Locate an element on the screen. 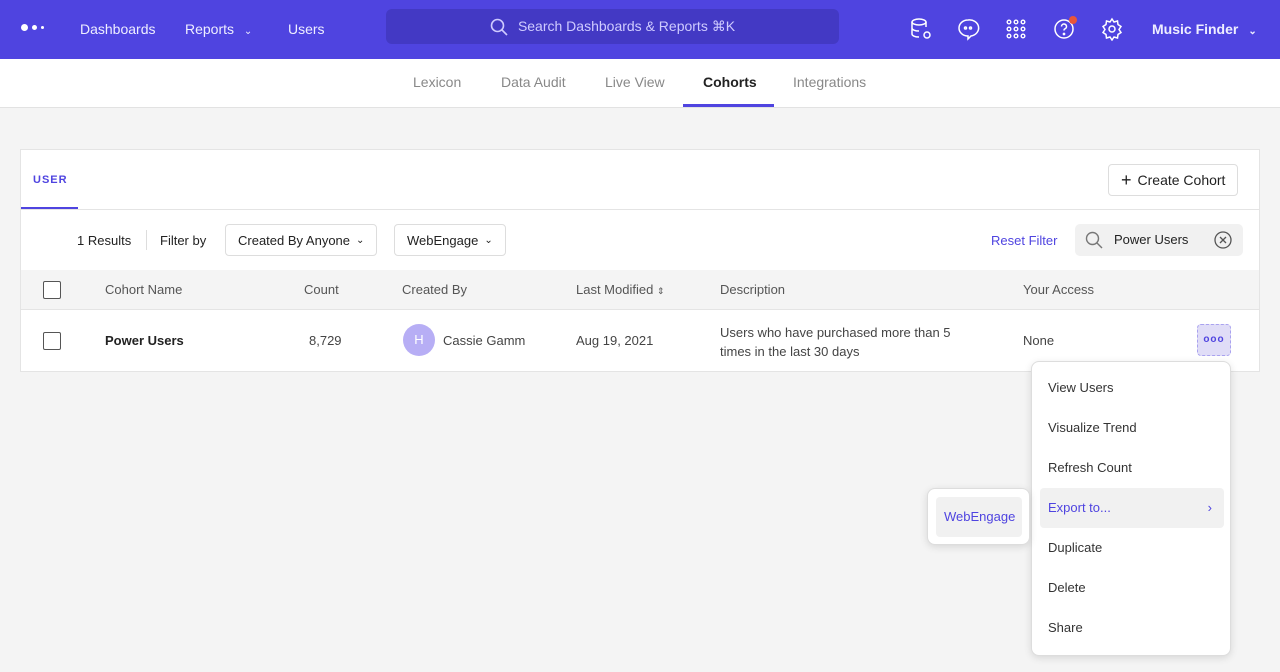 The width and height of the screenshot is (1280, 672). menu-delete: Delete is located at coordinates (1067, 587).